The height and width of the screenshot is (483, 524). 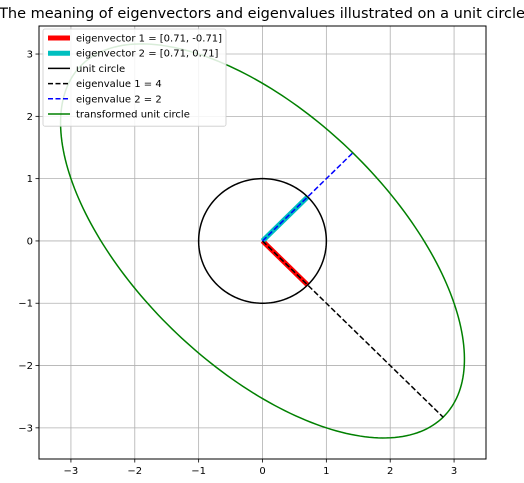 What do you see at coordinates (390, 471) in the screenshot?
I see `x-tick-label: 2` at bounding box center [390, 471].